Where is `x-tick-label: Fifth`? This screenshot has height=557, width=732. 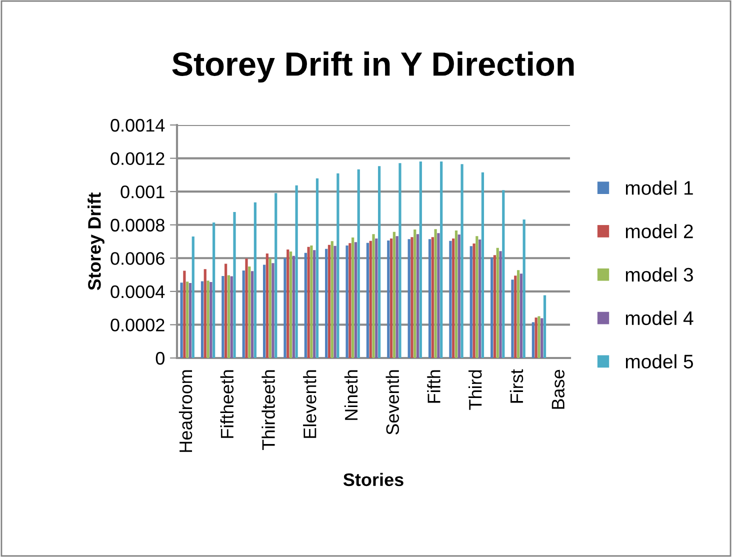
x-tick-label: Fifth is located at coordinates (433, 386).